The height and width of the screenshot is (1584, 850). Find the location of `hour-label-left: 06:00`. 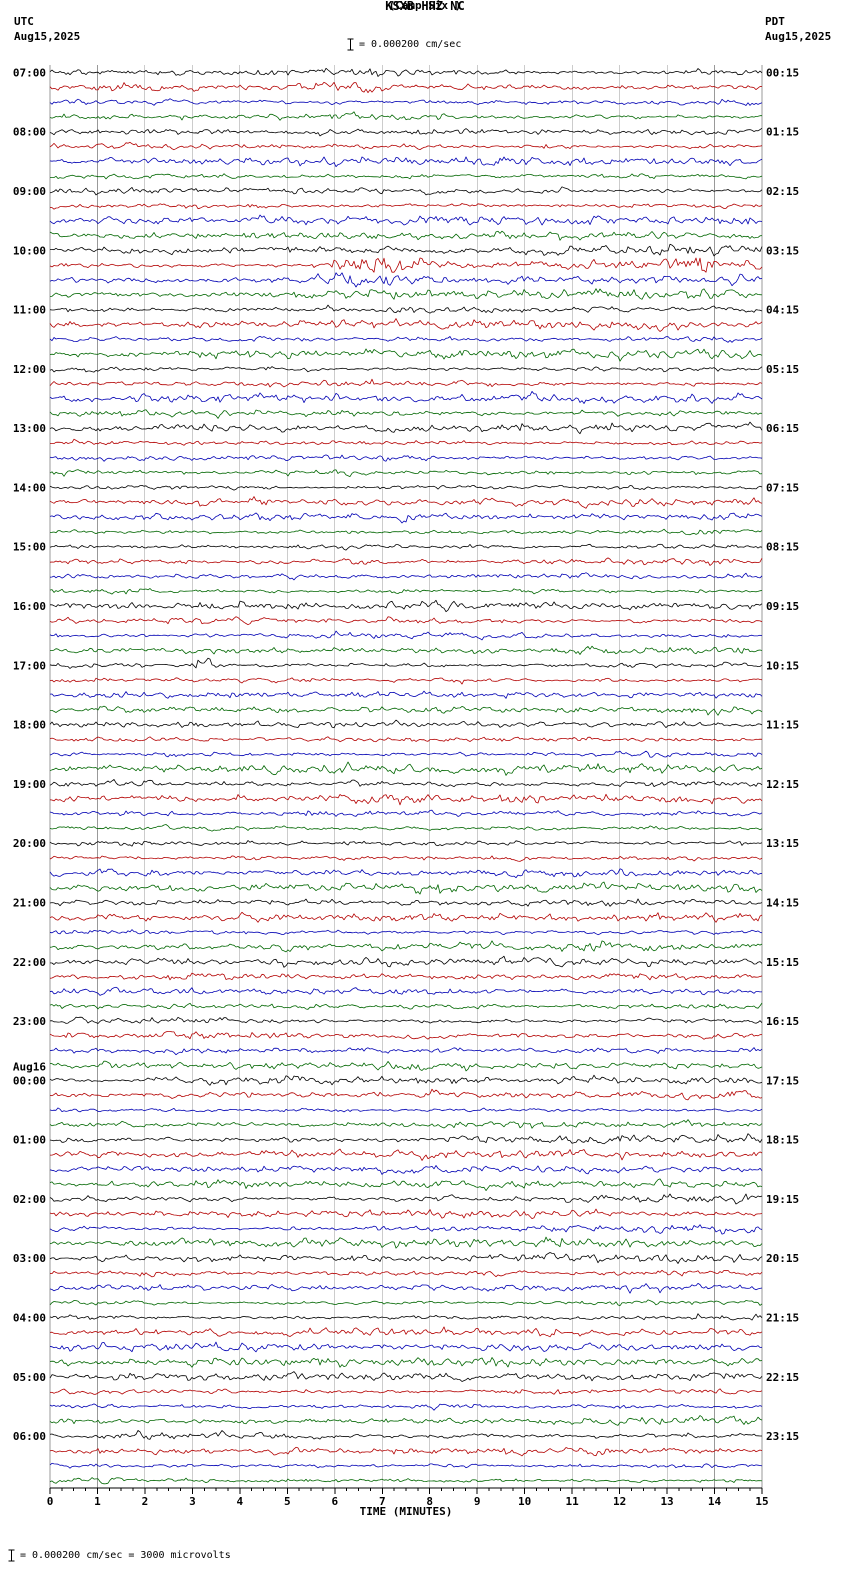

hour-label-left: 06:00 is located at coordinates (29, 1436).